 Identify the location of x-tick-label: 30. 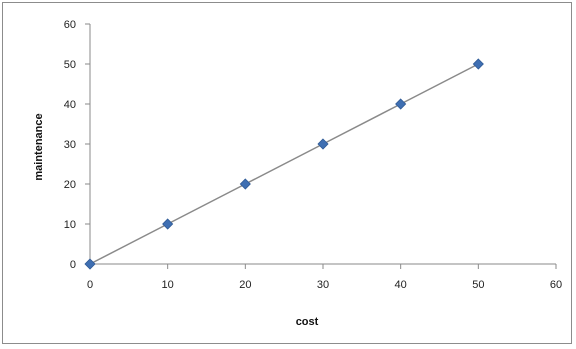
(323, 285).